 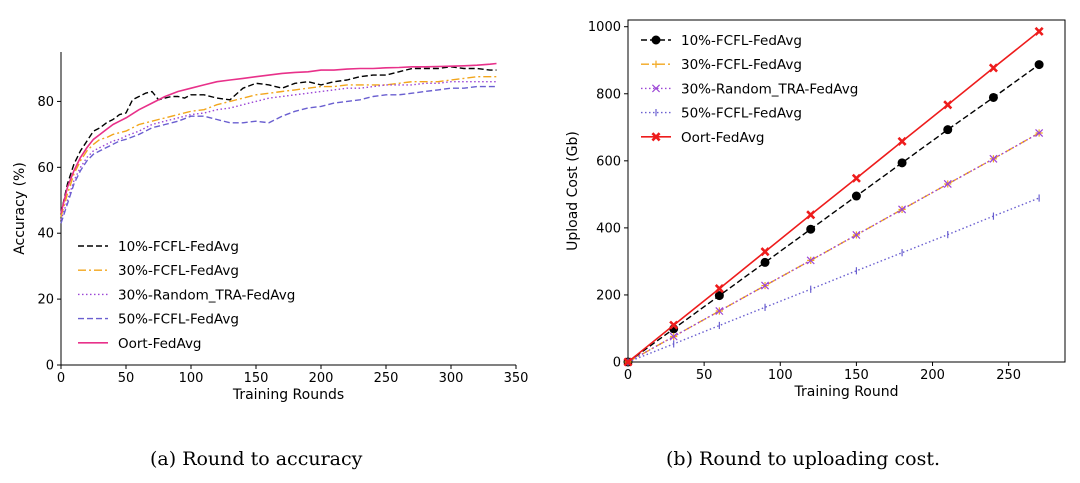 I want to click on y-tick-label: 20, so click(x=45, y=300).